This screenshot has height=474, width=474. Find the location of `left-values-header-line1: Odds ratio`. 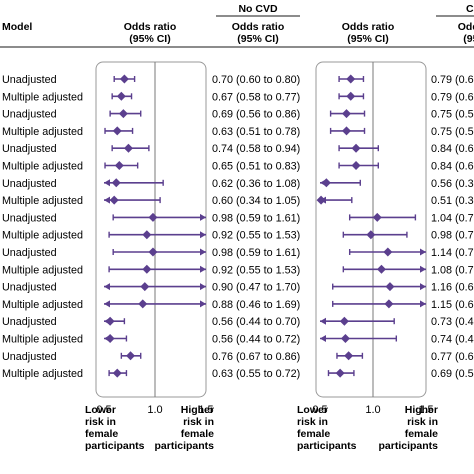

left-values-header-line1: Odds ratio is located at coordinates (258, 27).